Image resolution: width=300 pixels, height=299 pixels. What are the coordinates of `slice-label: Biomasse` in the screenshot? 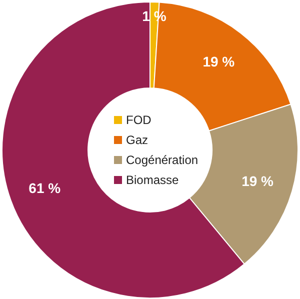 It's located at (153, 180).